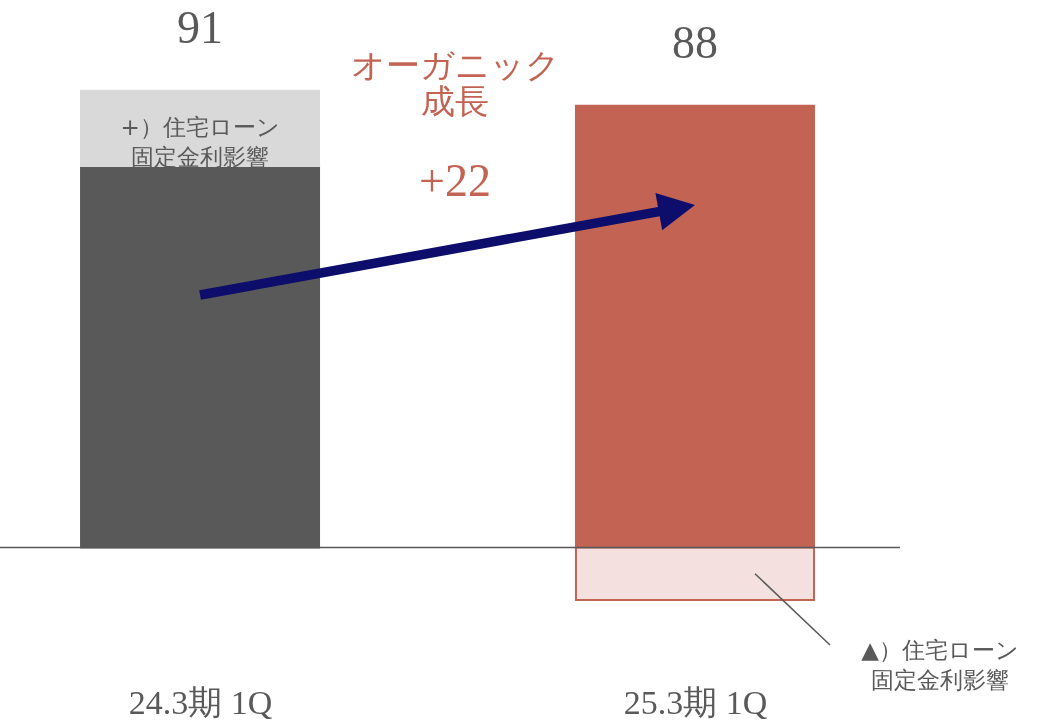 The image size is (1042, 723). Describe the element at coordinates (455, 180) in the screenshot. I see `annotation: +22` at that location.